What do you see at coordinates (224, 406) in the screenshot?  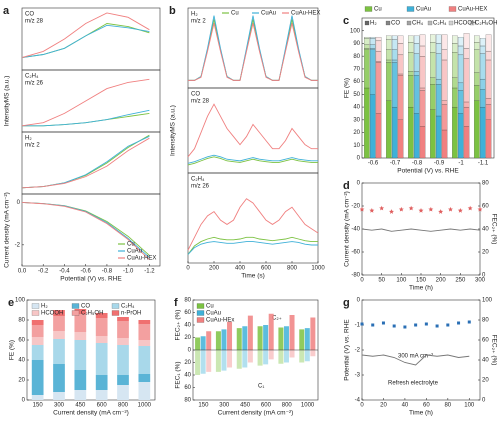 I see `x-tick-label: 300` at bounding box center [224, 406].